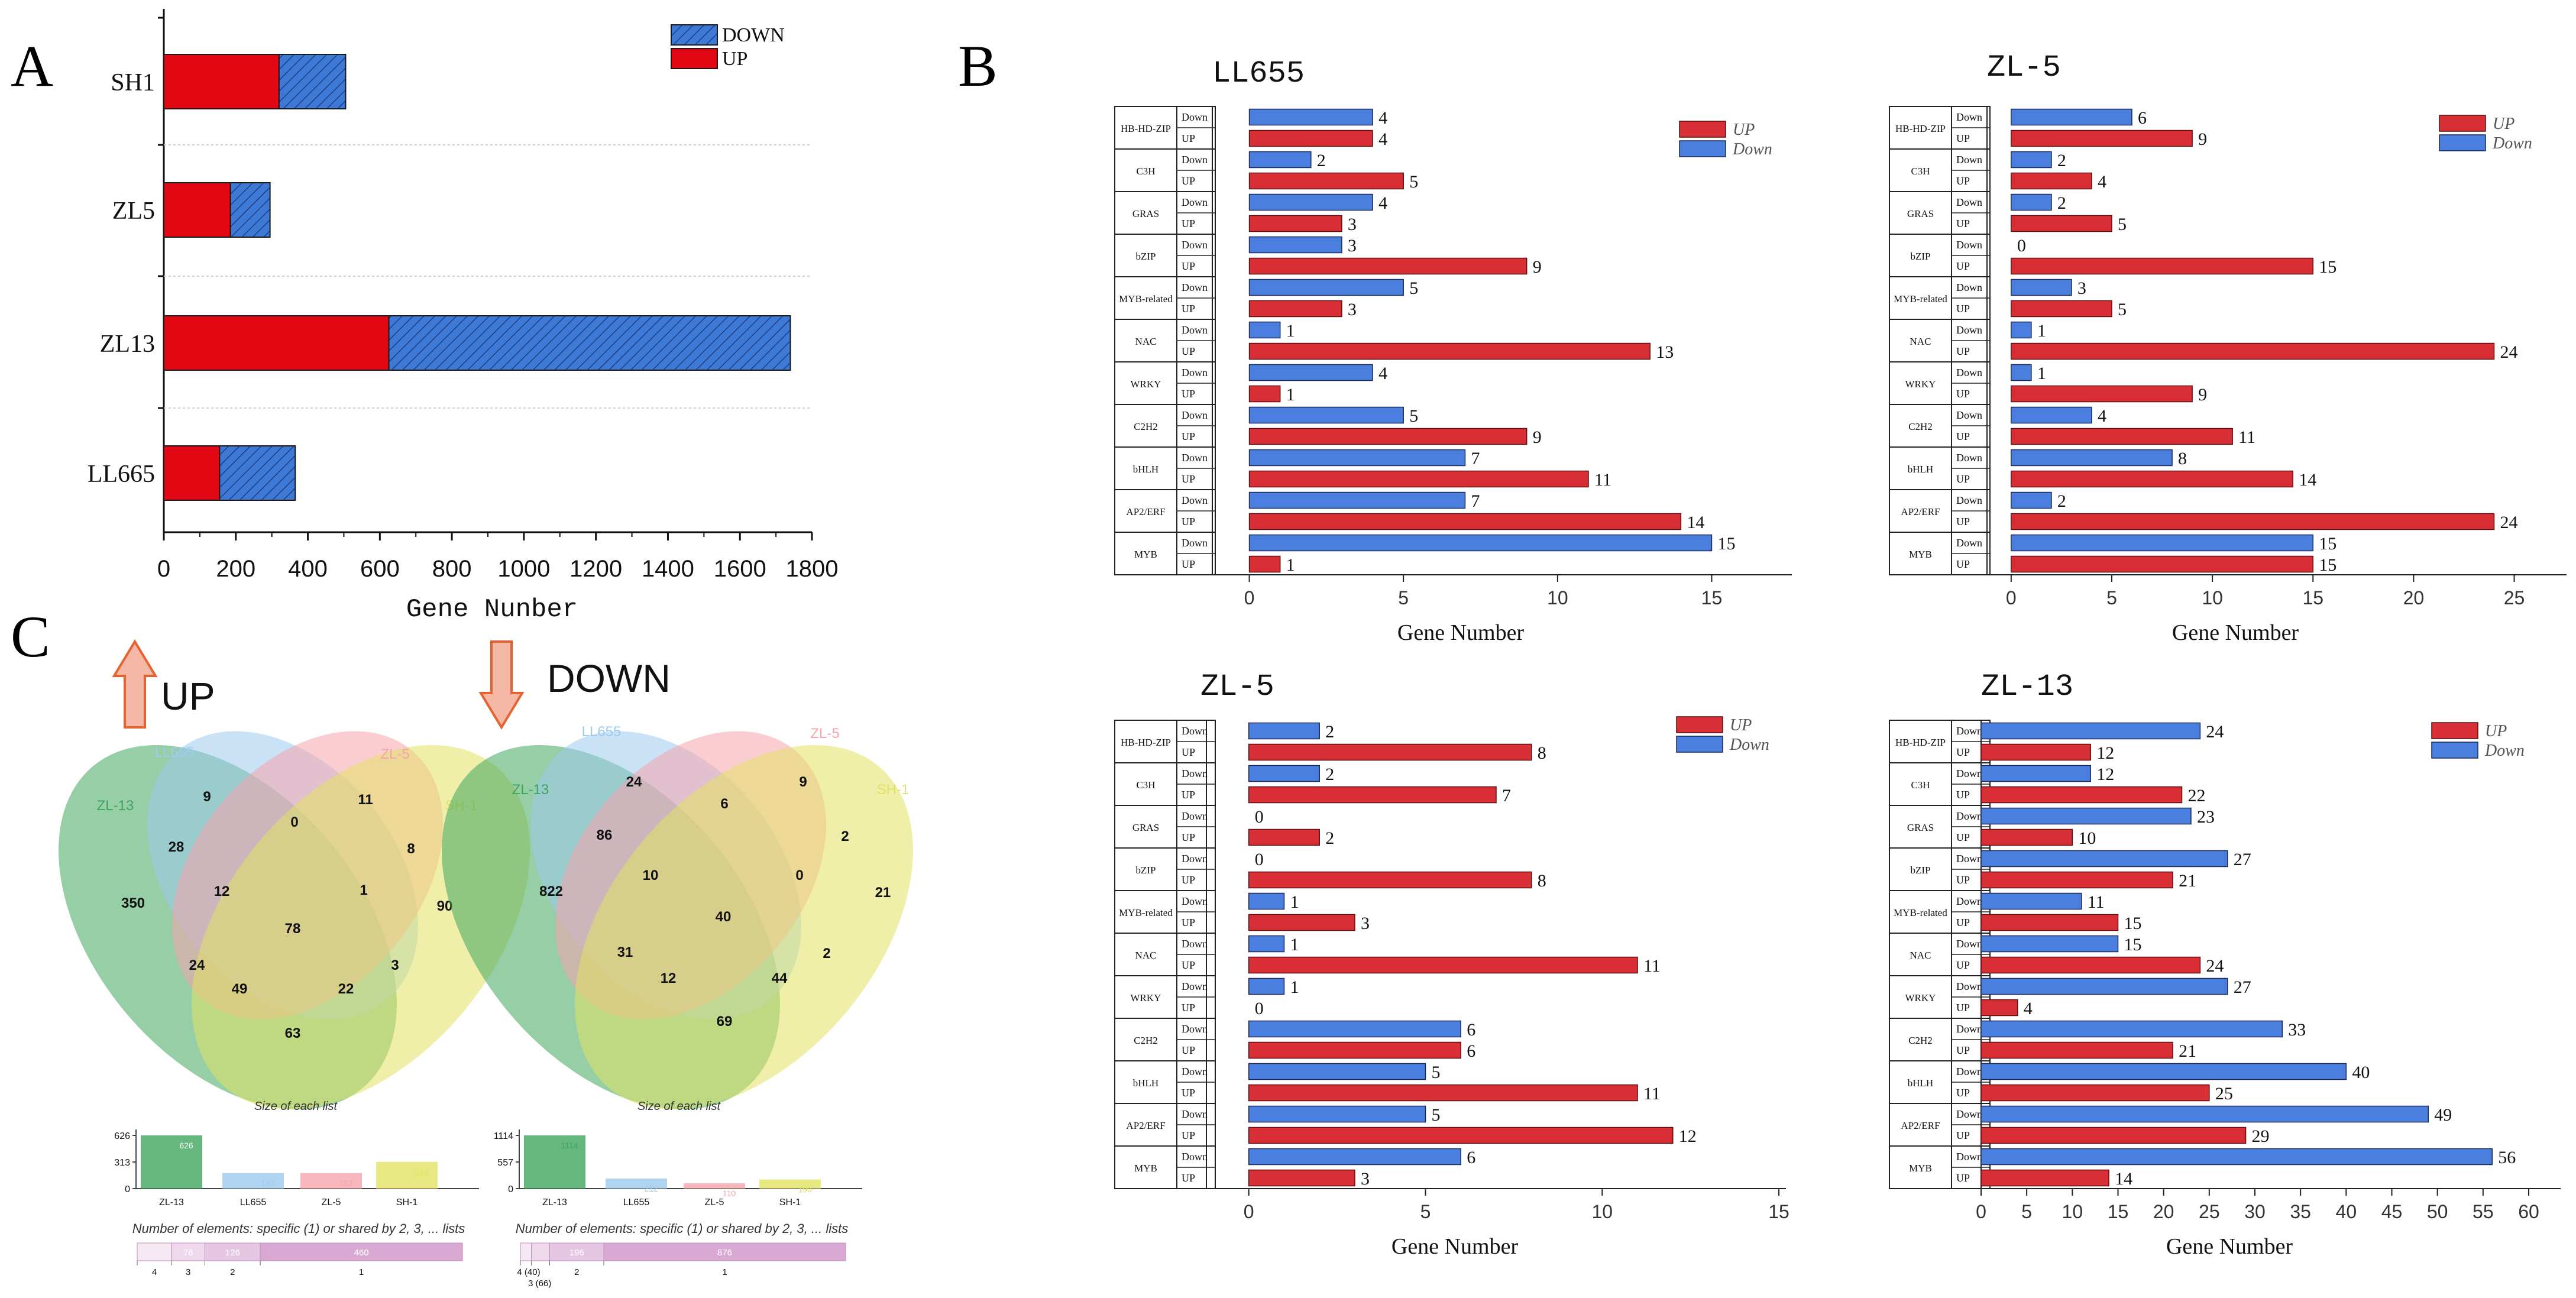 The image size is (2576, 1298). What do you see at coordinates (1146, 1040) in the screenshot?
I see `bar-chart-family-label: C2H2` at bounding box center [1146, 1040].